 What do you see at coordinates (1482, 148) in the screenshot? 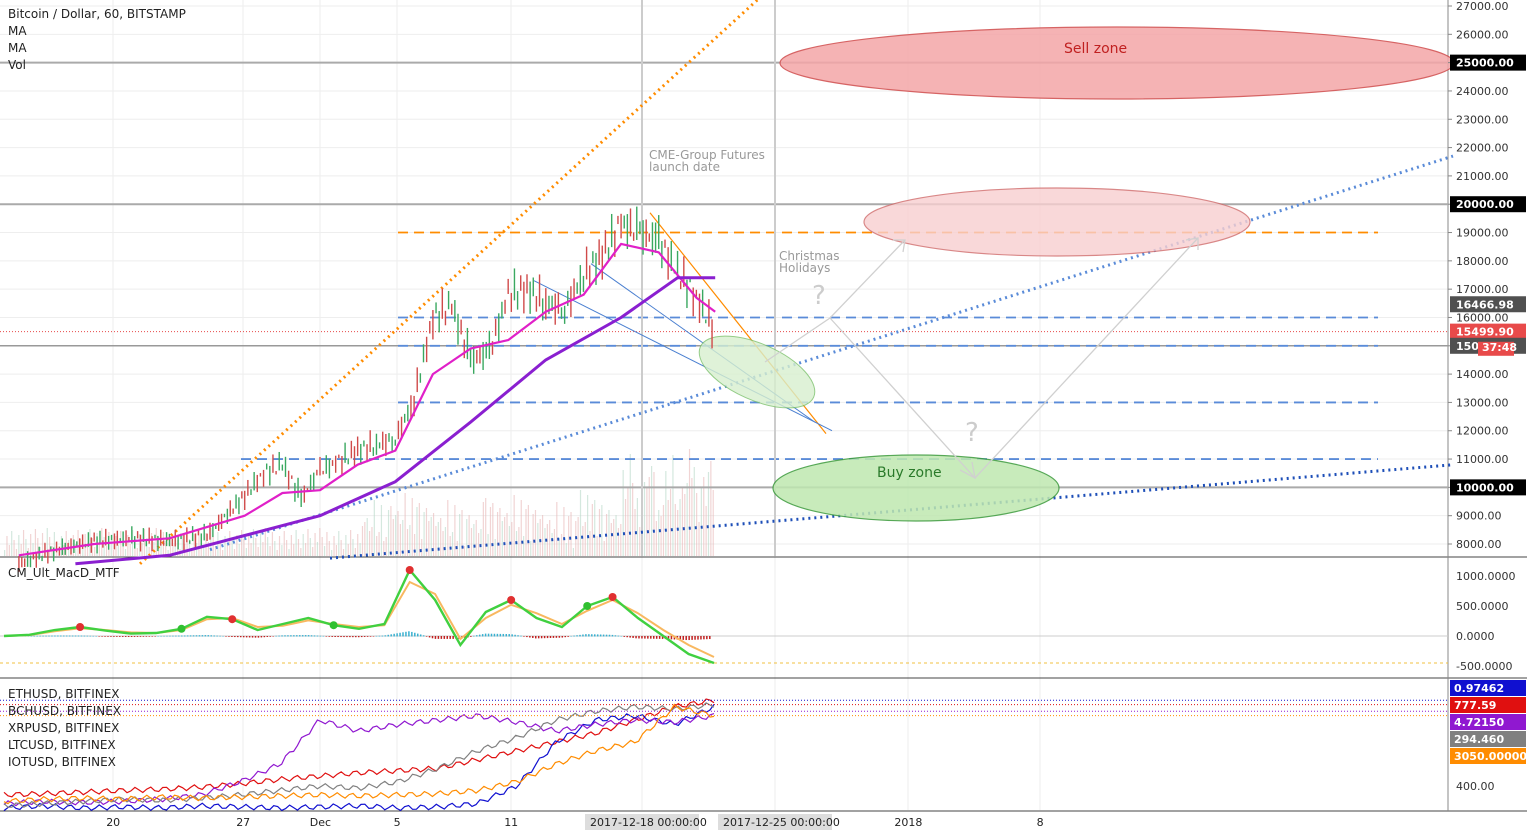
I see `price-tick-label: 22000.00` at bounding box center [1482, 148].